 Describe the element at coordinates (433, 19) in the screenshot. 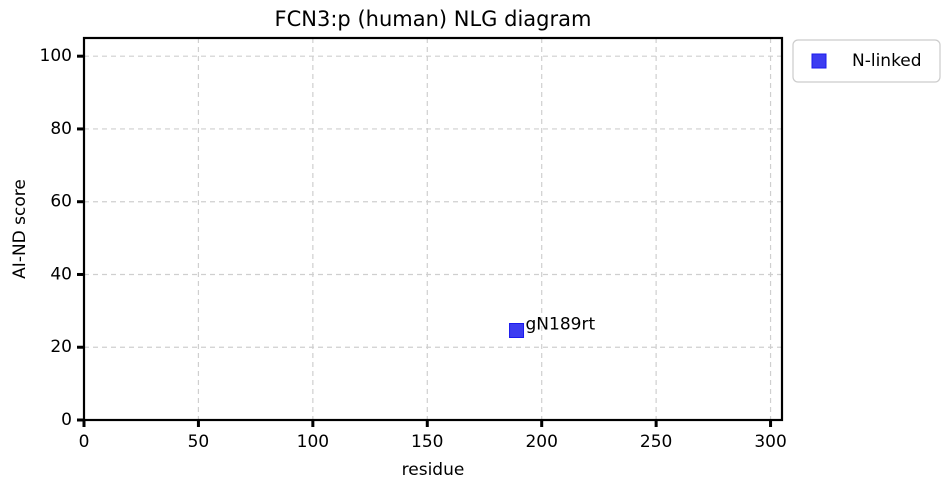

I see `chart-title: FCN3:p (human) NLG diagram` at that location.